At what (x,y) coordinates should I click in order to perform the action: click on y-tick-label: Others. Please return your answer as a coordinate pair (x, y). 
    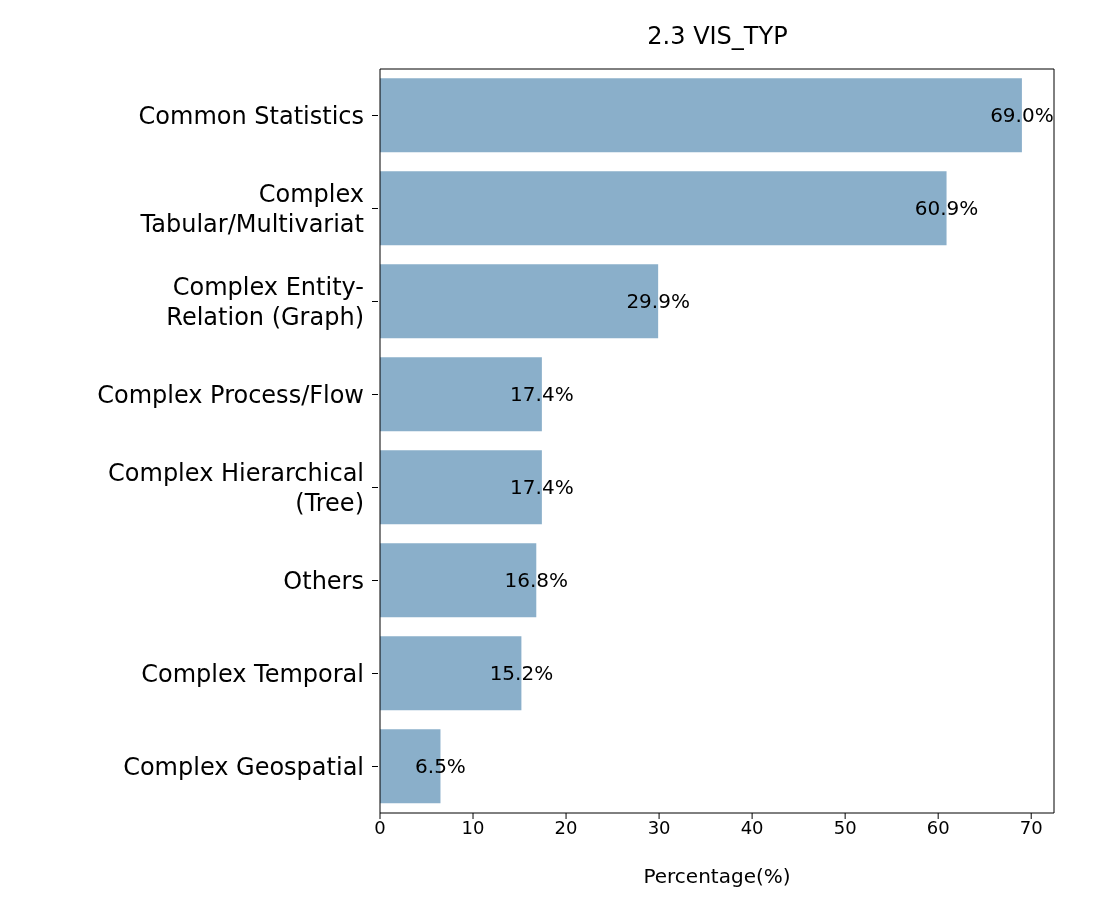
    Looking at the image, I should click on (323, 580).